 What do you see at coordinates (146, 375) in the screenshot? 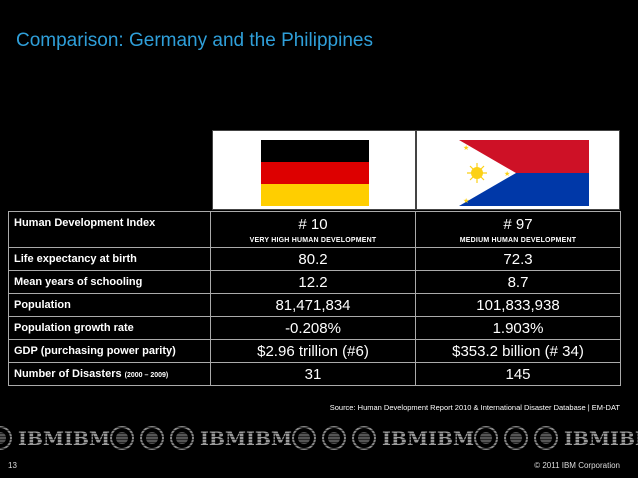
I see `row-label-note: (2000 – 2009)` at bounding box center [146, 375].